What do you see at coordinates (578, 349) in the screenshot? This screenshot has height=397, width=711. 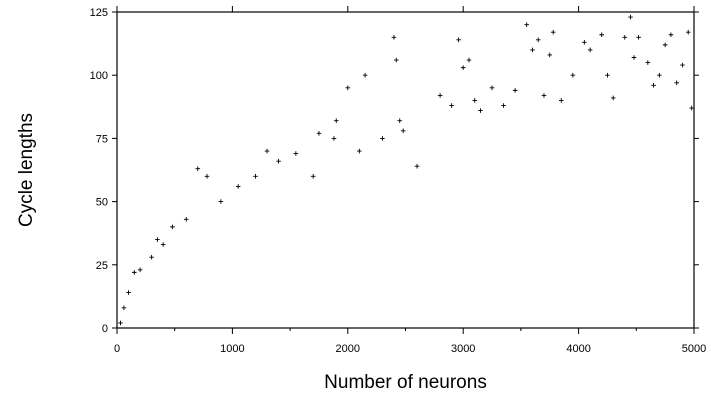 I see `x-tick-label: 4000` at bounding box center [578, 349].